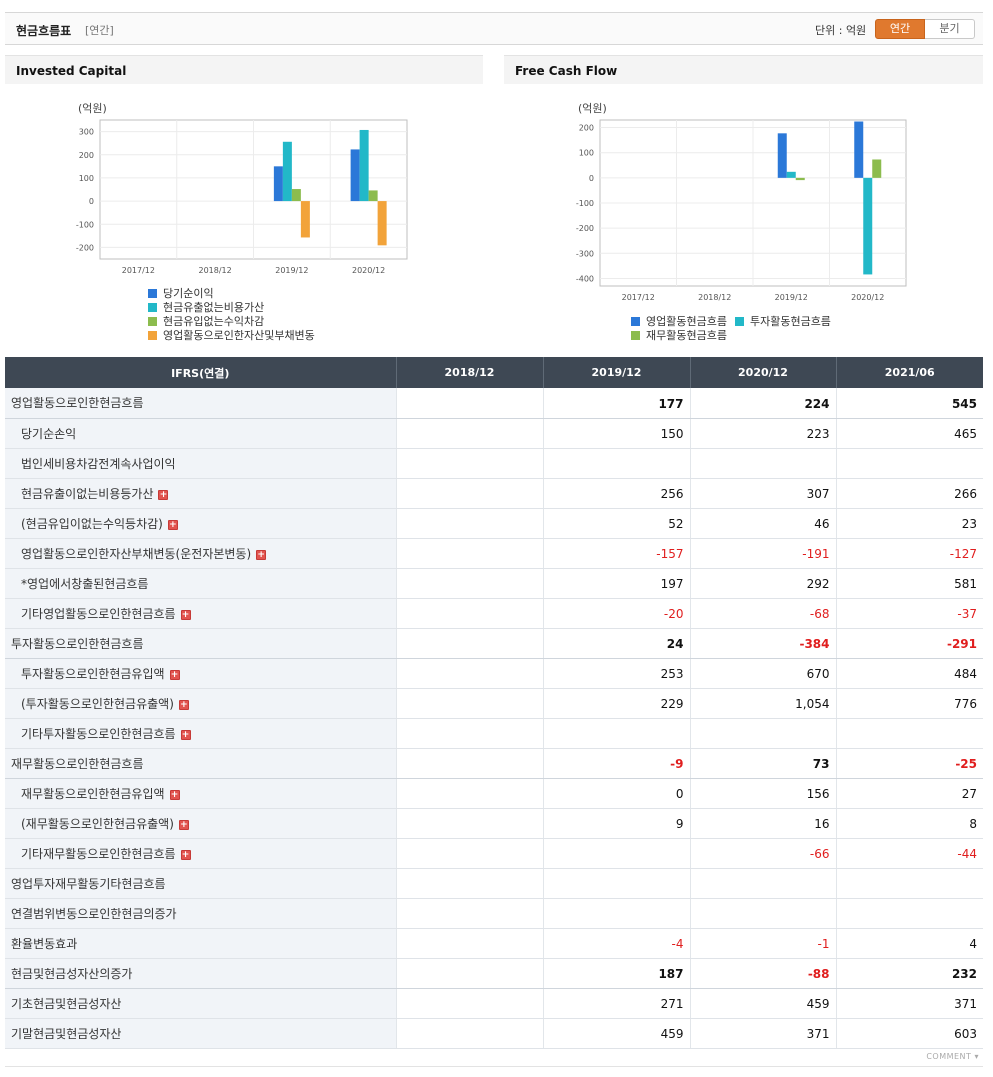  What do you see at coordinates (201, 403) in the screenshot?
I see `row-label-cell: 영업활동으로인한현금흐름` at bounding box center [201, 403].